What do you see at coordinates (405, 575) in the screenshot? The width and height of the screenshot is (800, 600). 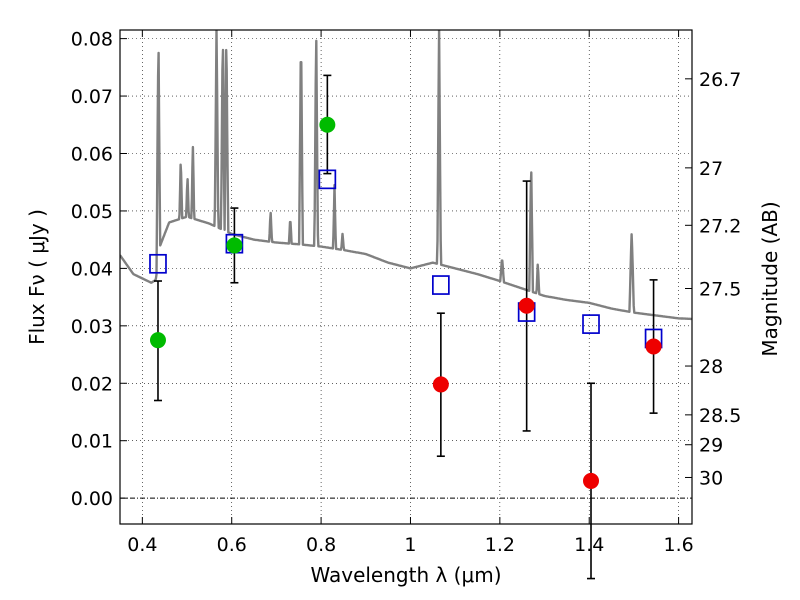 I see `x-axis-label: Wavelength λ (μm)` at bounding box center [405, 575].